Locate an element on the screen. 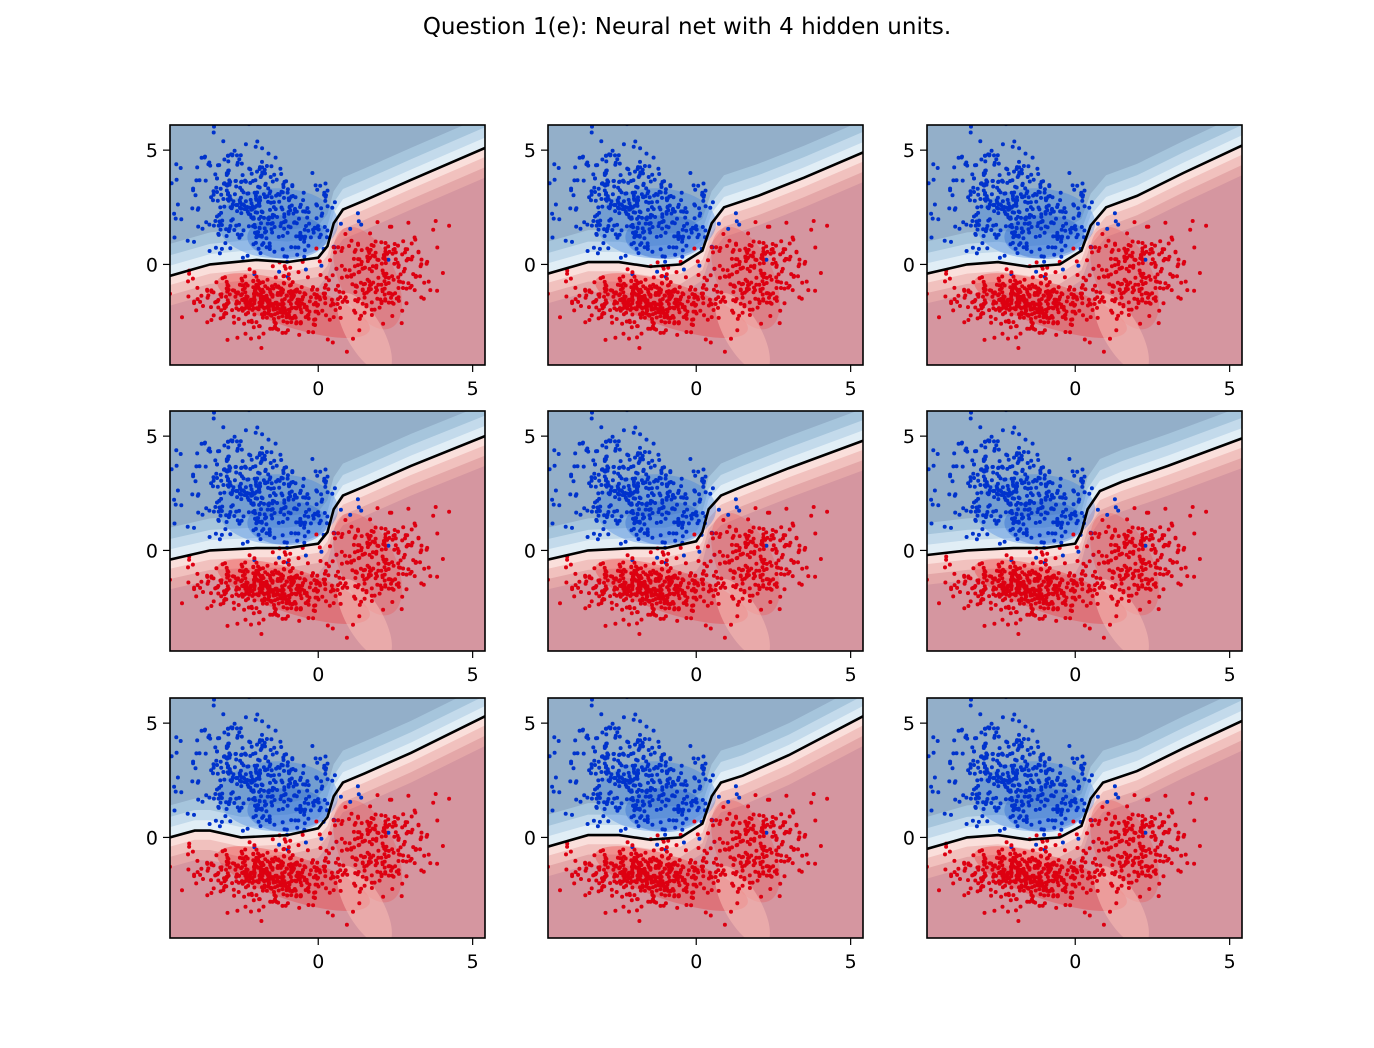  x-tick-label: 5 is located at coordinates (851, 389).